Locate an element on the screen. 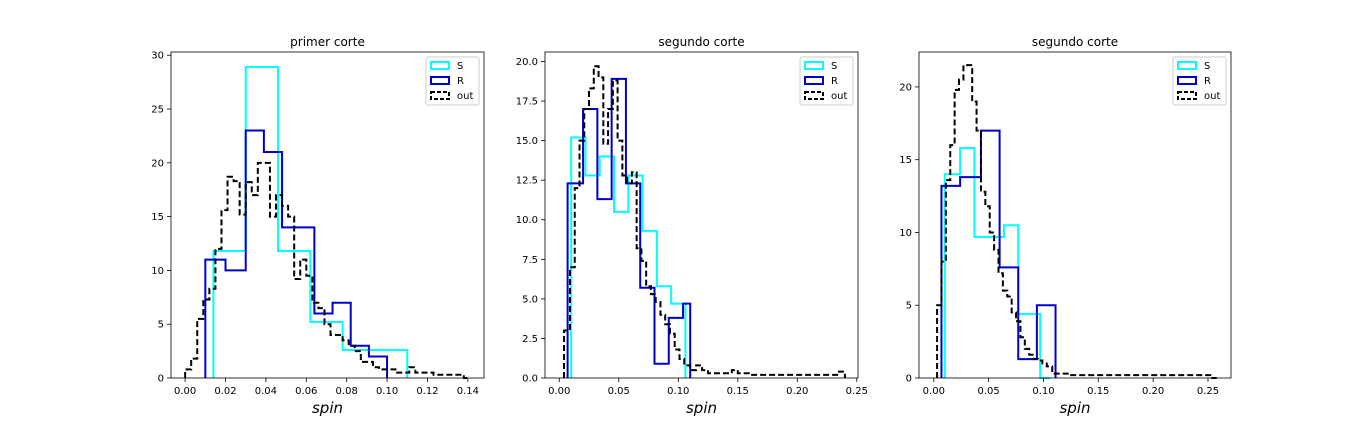 The width and height of the screenshot is (1368, 432). y-tick-label: 0.0 is located at coordinates (530, 379).